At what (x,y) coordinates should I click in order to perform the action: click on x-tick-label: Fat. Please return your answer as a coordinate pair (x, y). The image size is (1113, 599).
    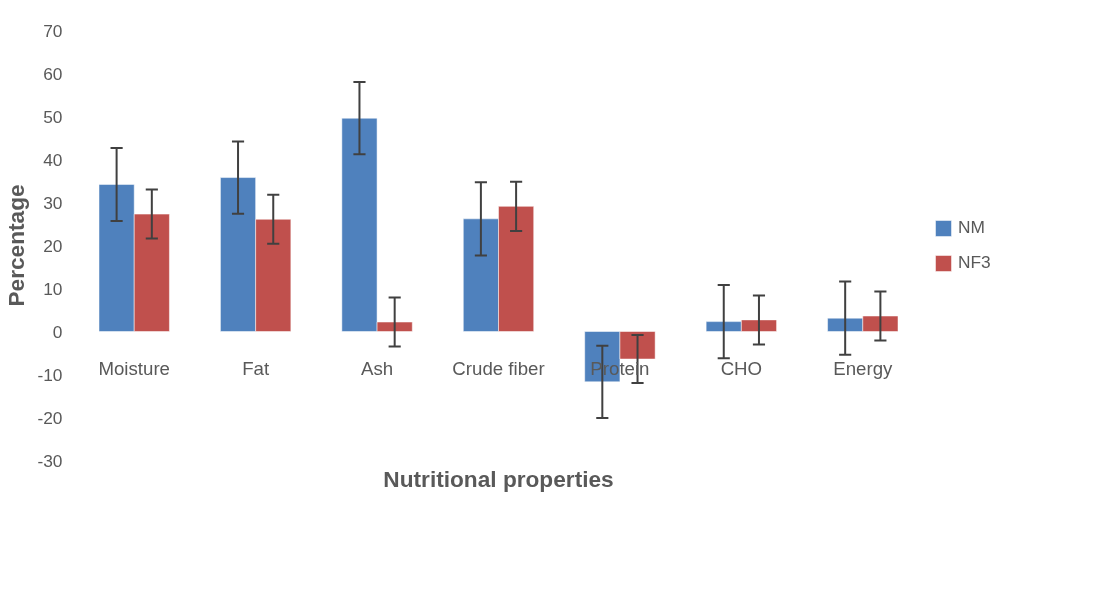
    Looking at the image, I should click on (256, 368).